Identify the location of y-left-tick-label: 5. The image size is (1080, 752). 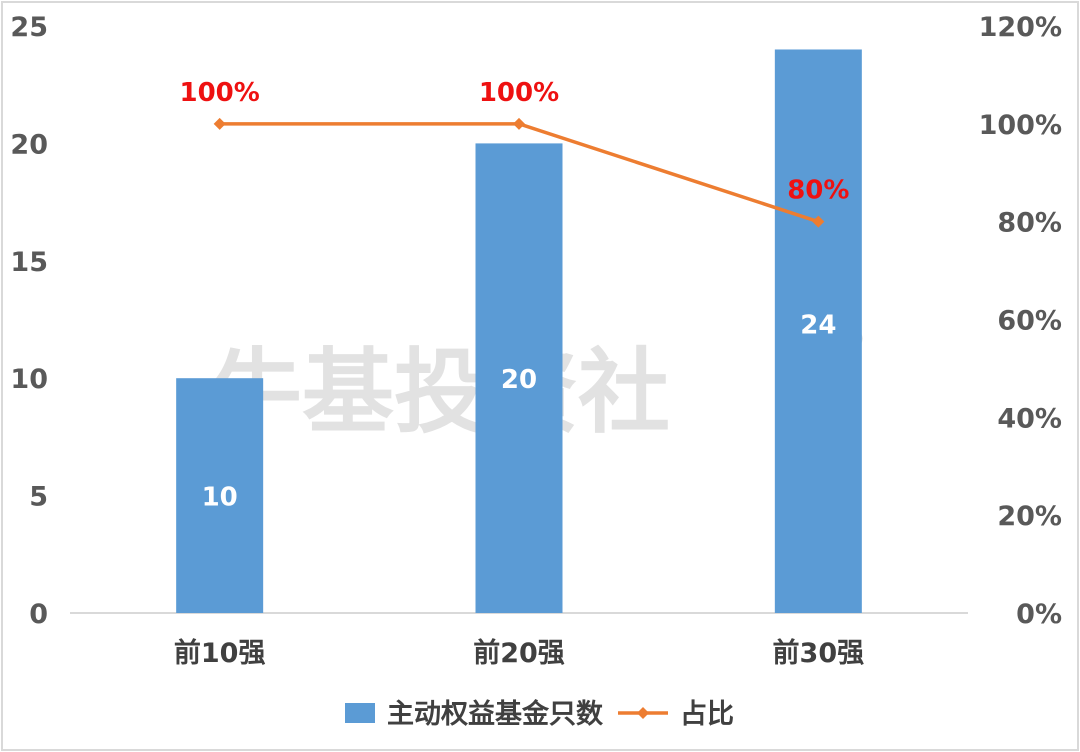
(38, 497).